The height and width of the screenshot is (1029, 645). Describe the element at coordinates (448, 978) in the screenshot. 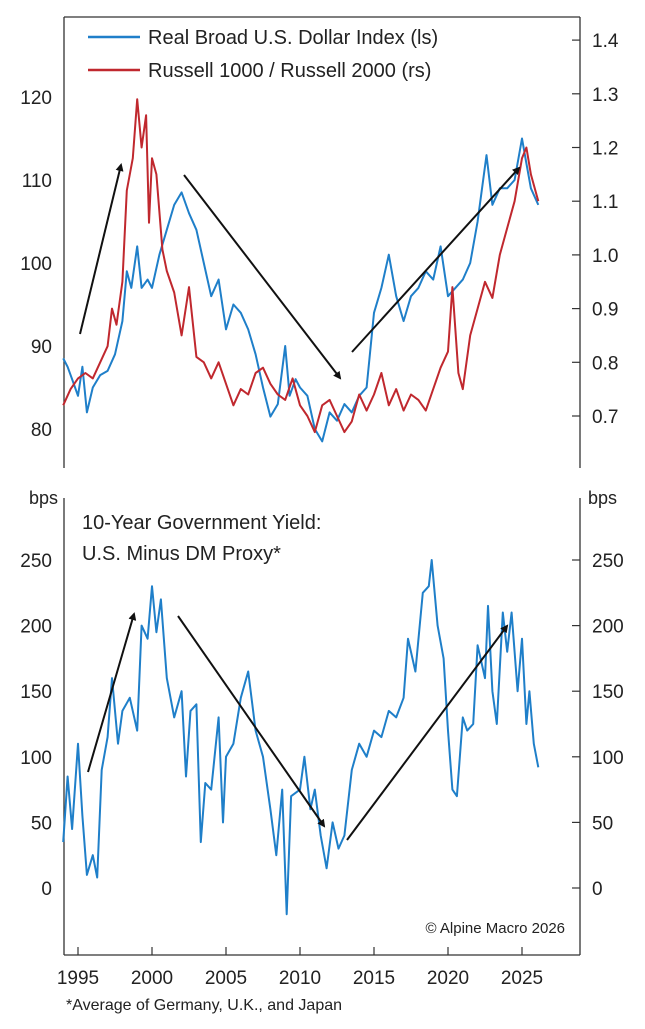

I see `x-tick-label: 2020` at that location.